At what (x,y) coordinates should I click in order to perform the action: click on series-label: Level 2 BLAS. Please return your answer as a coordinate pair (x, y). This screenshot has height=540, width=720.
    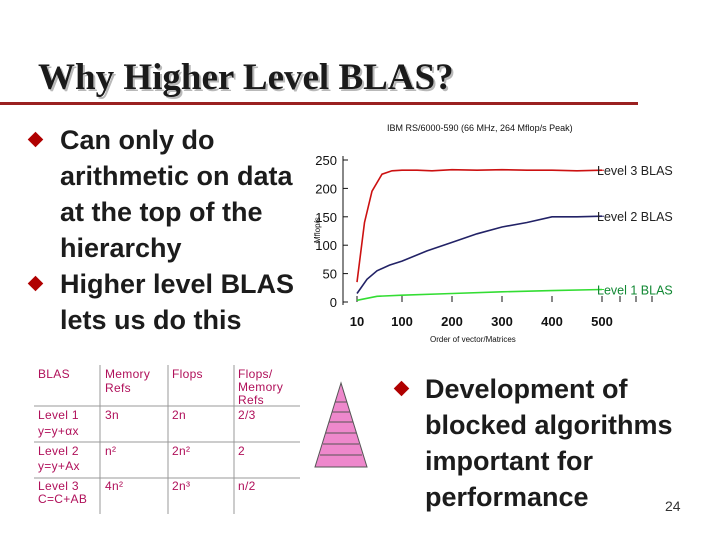
    Looking at the image, I should click on (635, 217).